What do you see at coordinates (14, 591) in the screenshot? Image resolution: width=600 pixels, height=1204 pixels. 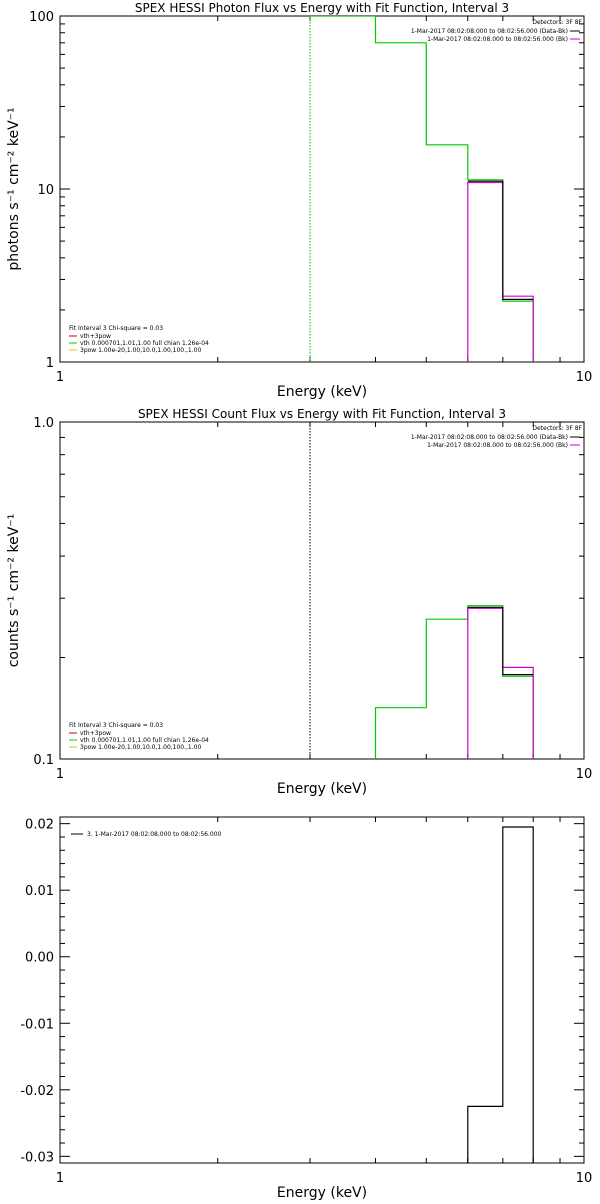 I see `y-axis-label: counts s⁻¹ cm⁻² keV⁻¹` at bounding box center [14, 591].